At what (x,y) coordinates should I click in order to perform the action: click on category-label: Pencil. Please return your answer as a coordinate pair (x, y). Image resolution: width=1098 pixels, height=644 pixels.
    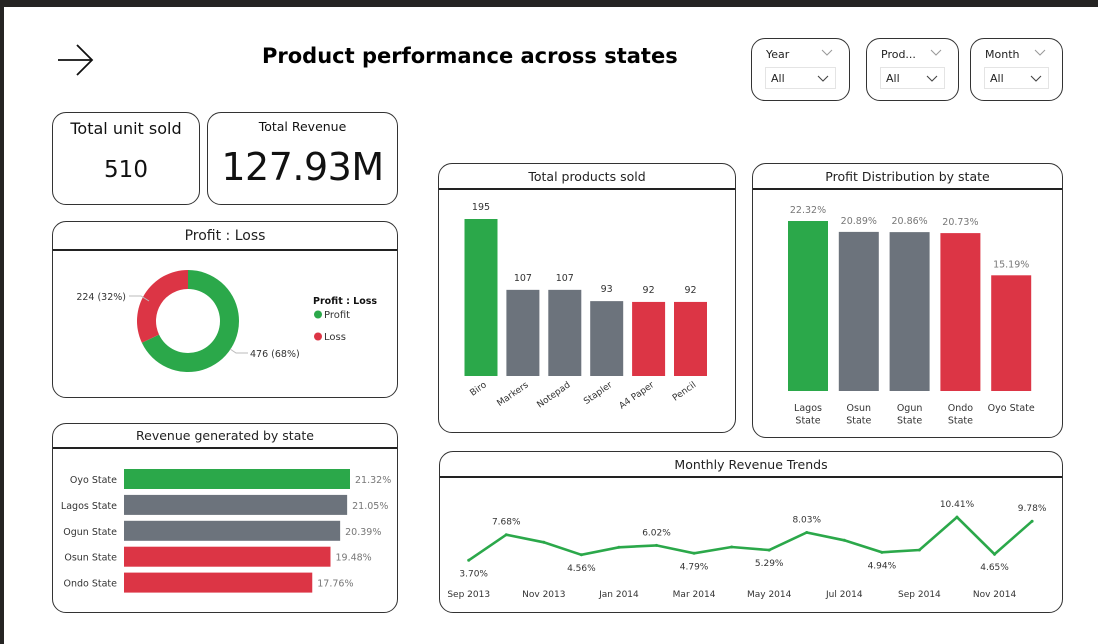
    Looking at the image, I should click on (684, 391).